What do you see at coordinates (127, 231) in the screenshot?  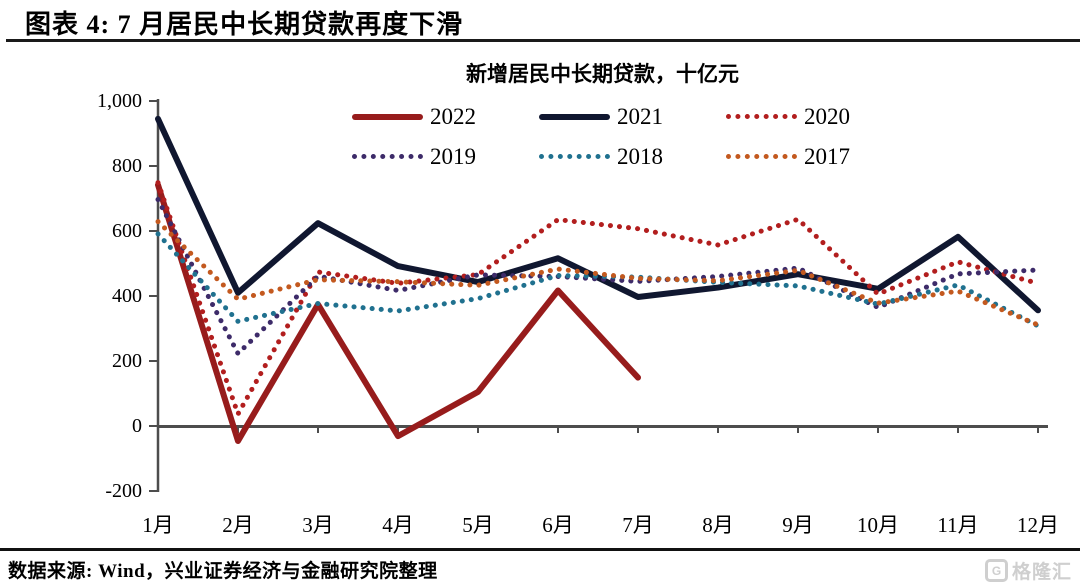 I see `y-tick-label: 600` at bounding box center [127, 231].